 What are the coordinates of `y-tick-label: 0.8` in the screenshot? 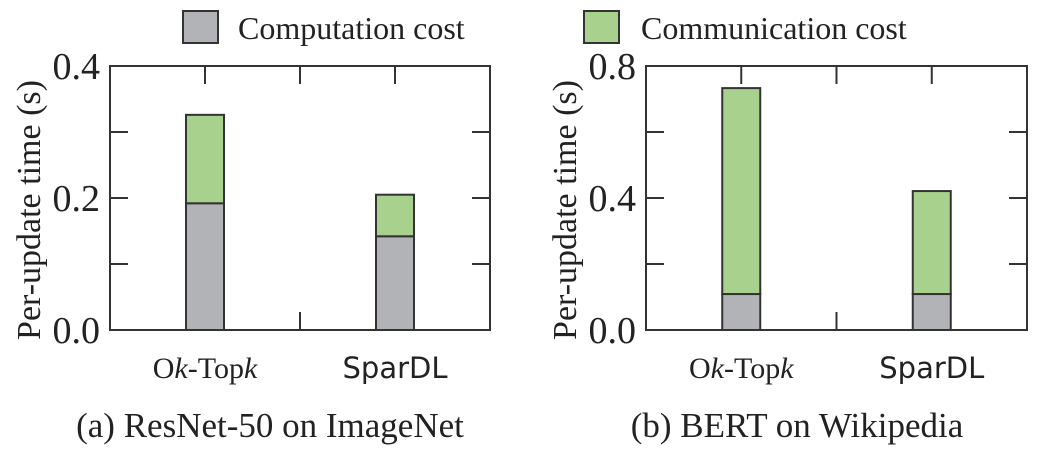 It's located at (613, 67).